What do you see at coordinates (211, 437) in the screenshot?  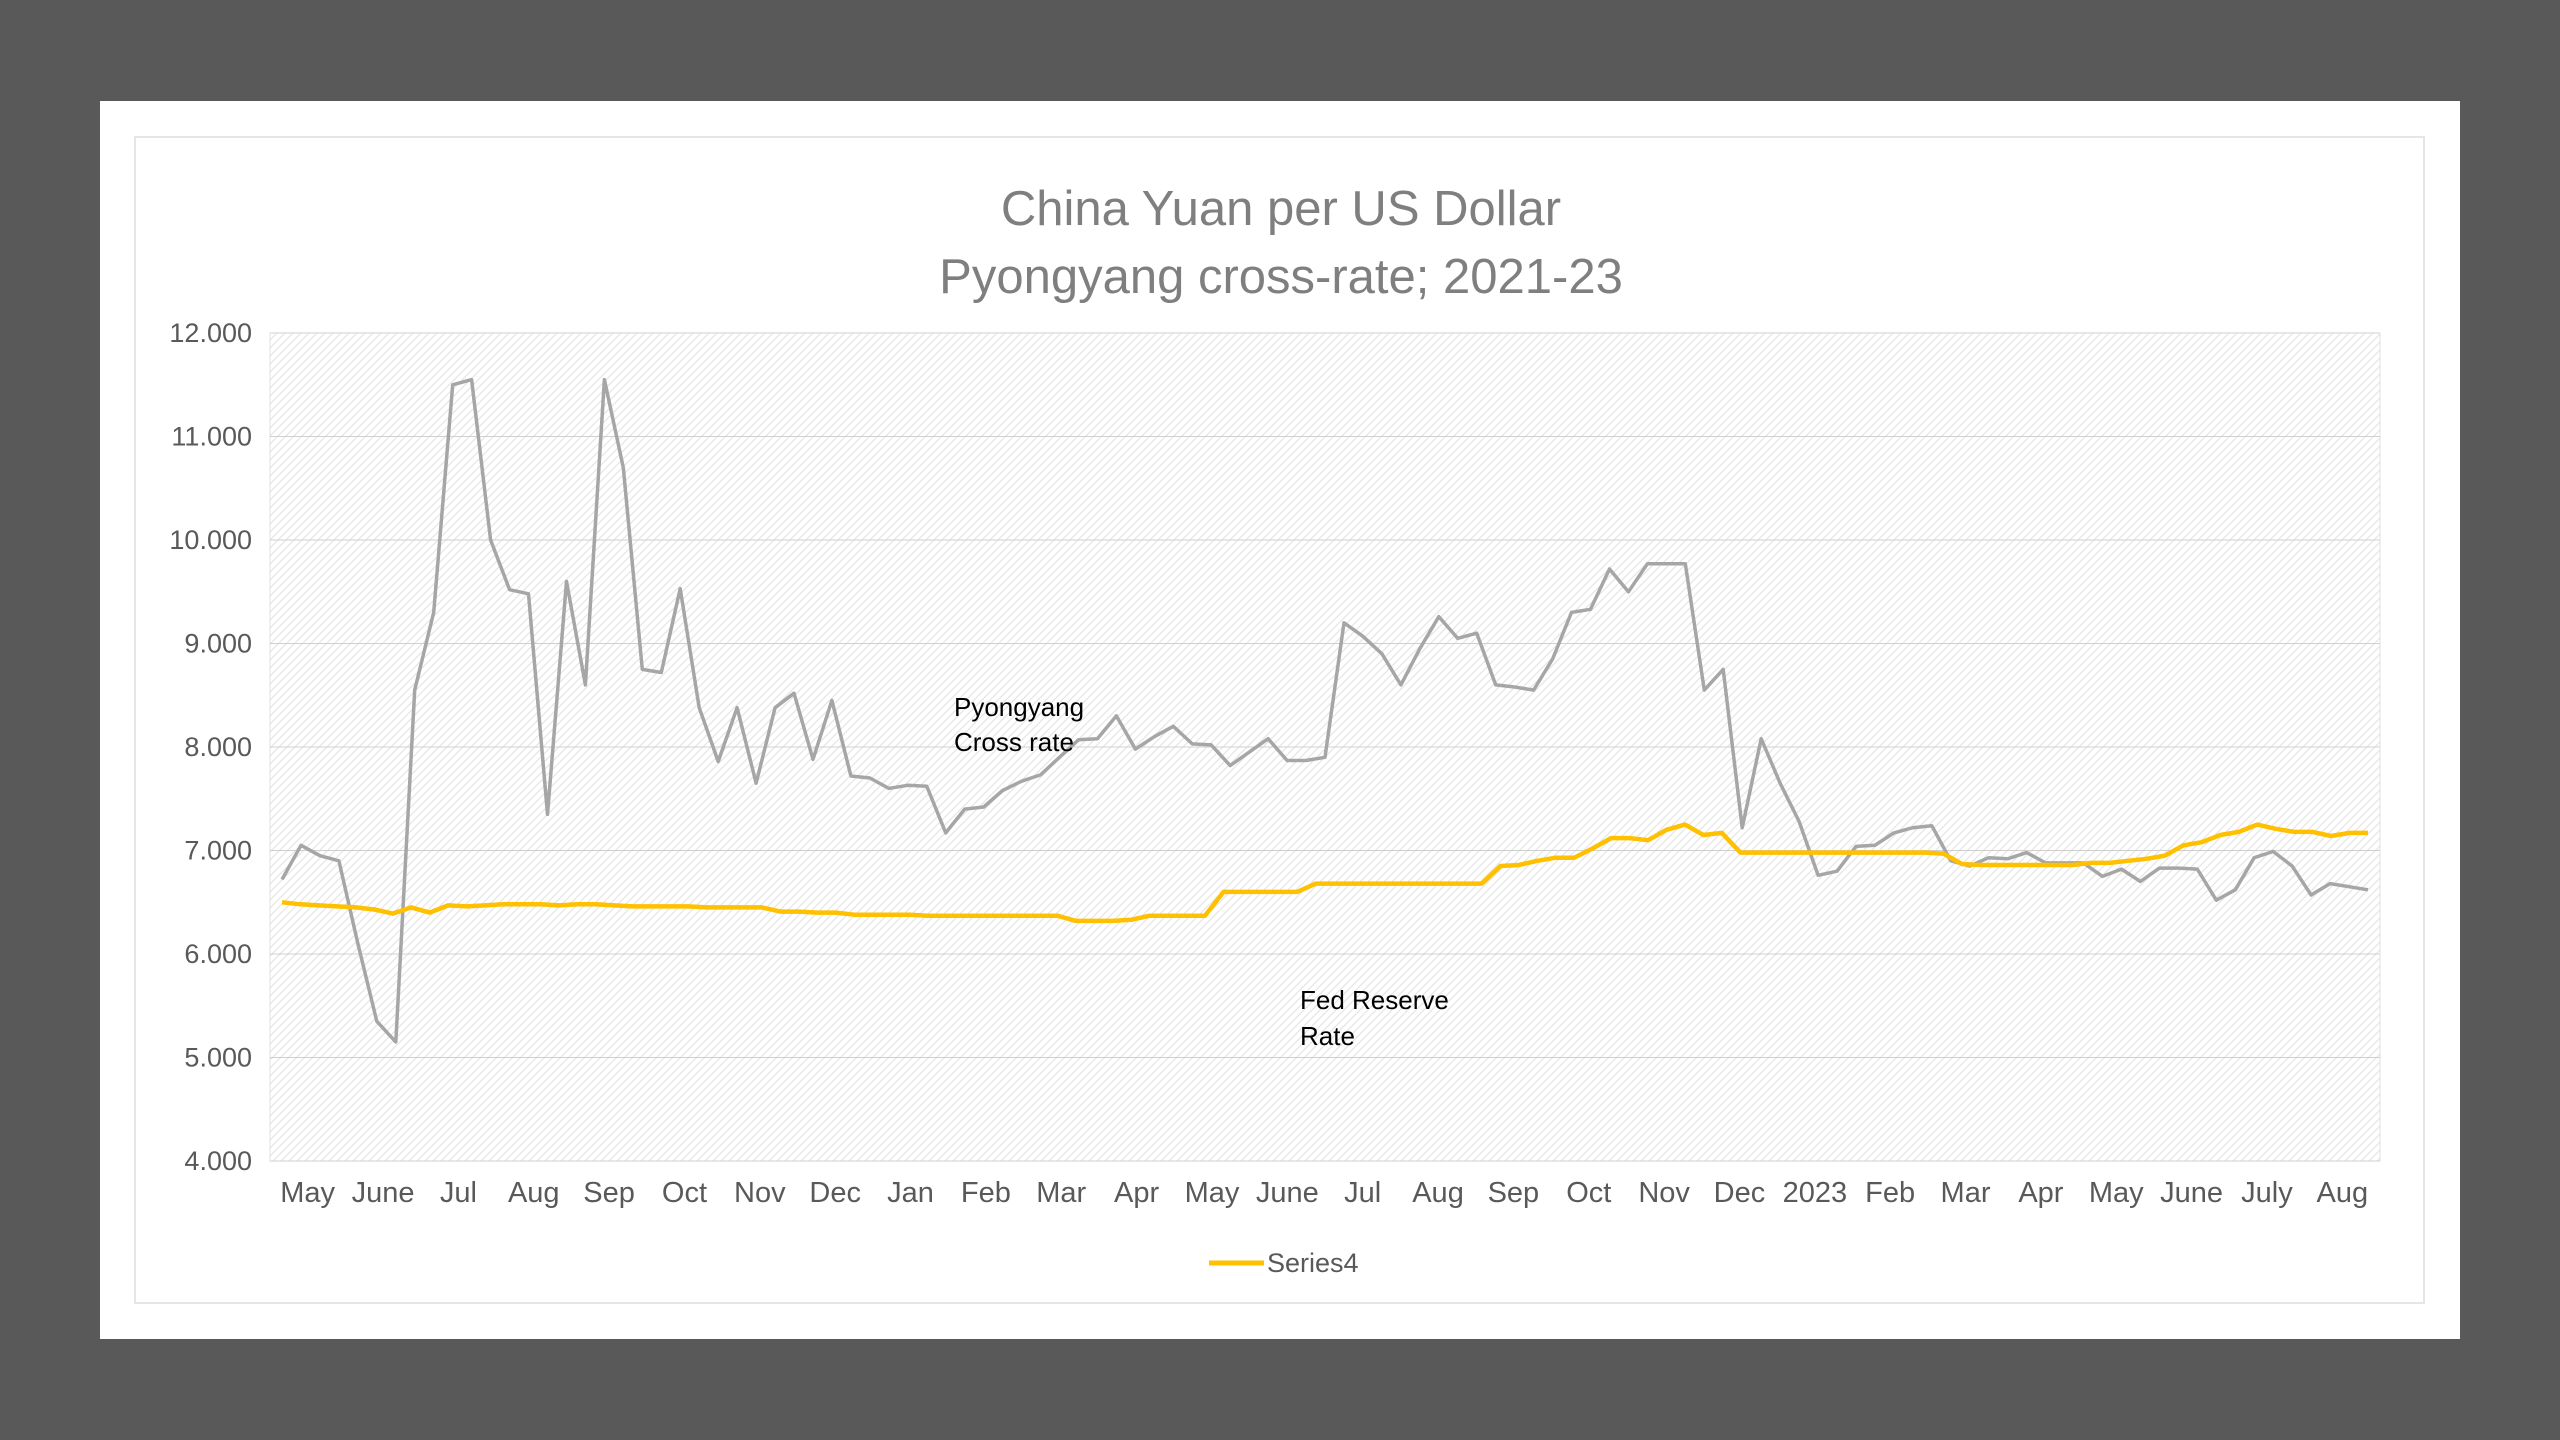 I see `y-tick-label: 11.000` at bounding box center [211, 437].